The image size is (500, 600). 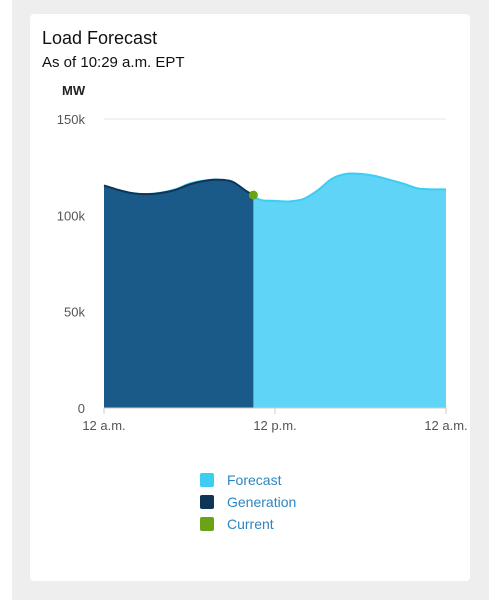 What do you see at coordinates (100, 38) in the screenshot?
I see `chart-title: Load Forecast` at bounding box center [100, 38].